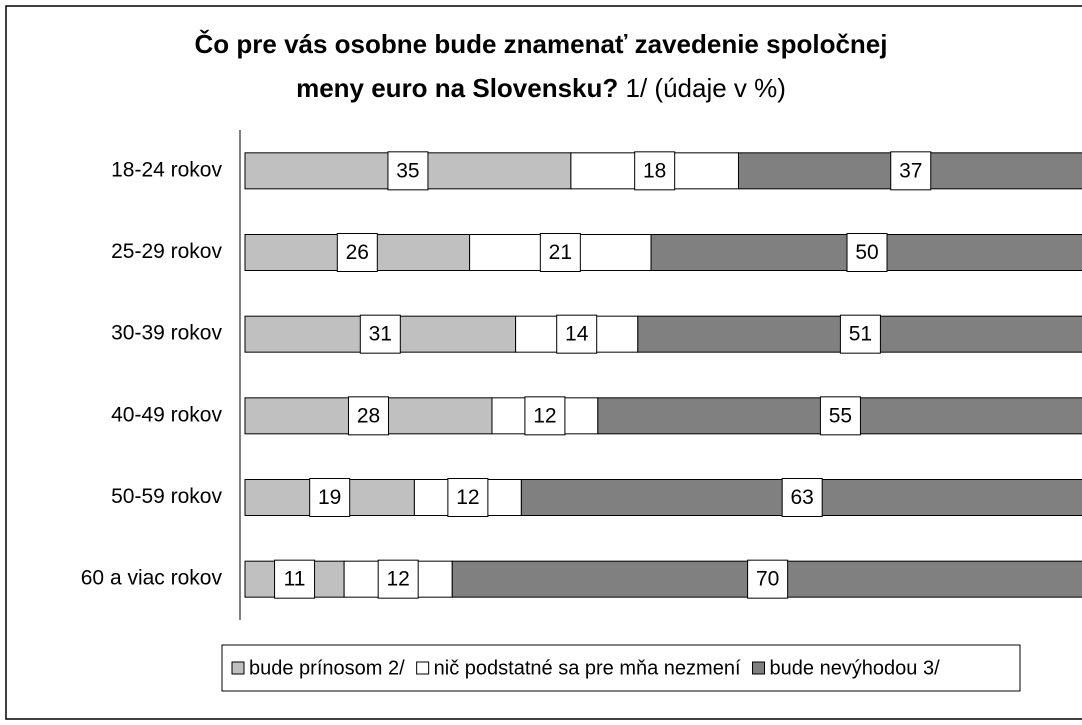  I want to click on data-label: 11, so click(295, 579).